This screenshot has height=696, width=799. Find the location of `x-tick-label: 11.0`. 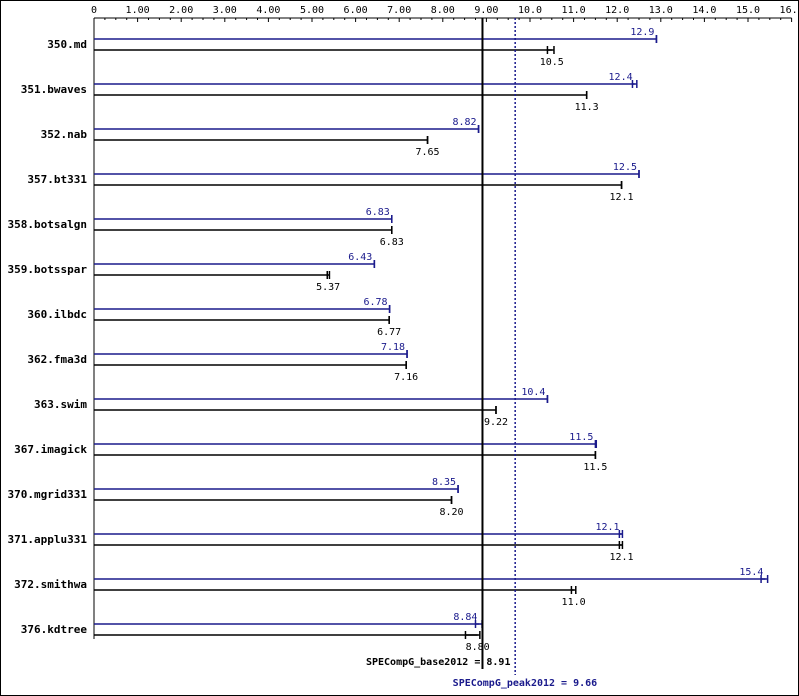

x-tick-label: 11.0 is located at coordinates (574, 10).